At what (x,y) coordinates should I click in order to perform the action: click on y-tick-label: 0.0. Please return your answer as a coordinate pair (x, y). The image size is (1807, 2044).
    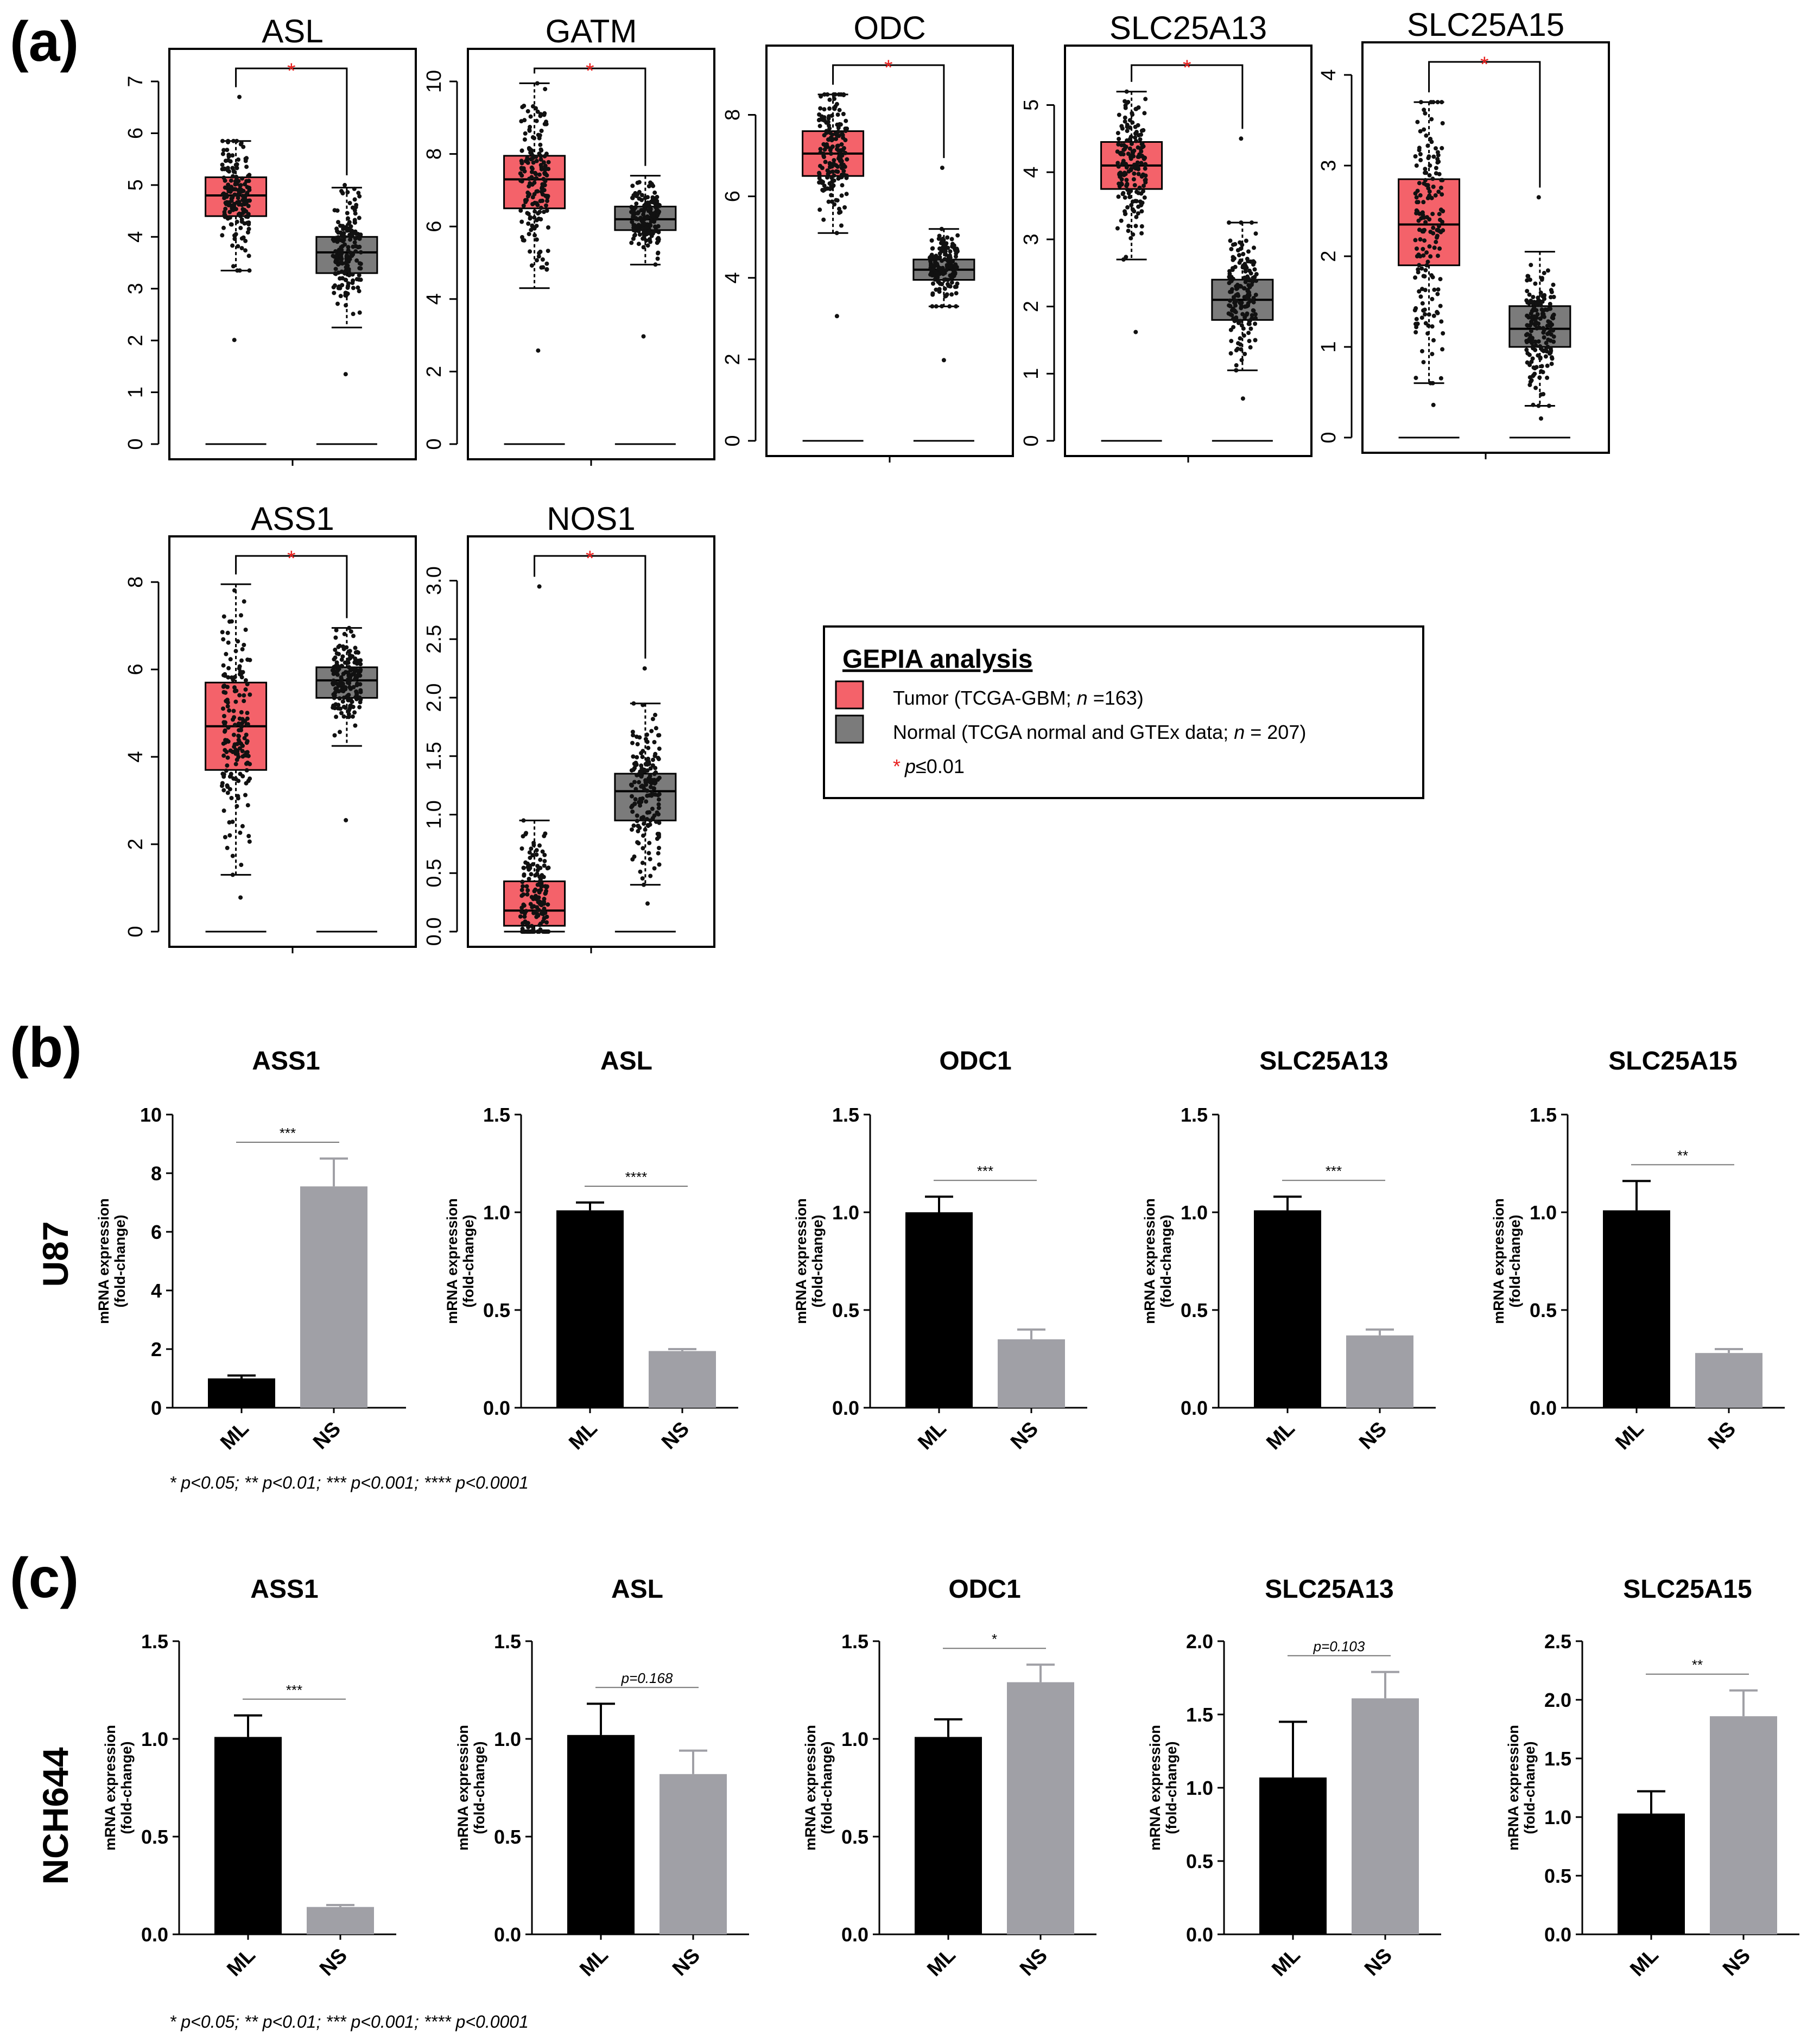
    Looking at the image, I should click on (846, 1408).